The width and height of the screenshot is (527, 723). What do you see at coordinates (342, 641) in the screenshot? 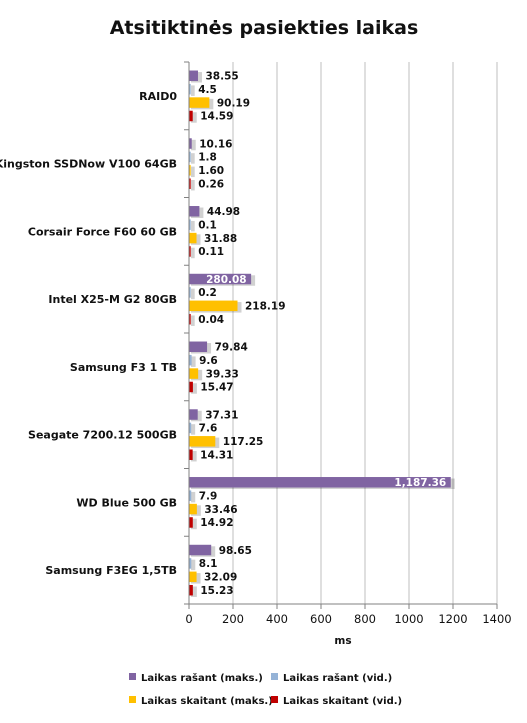
I see `x-axis-label: ms` at bounding box center [342, 641].